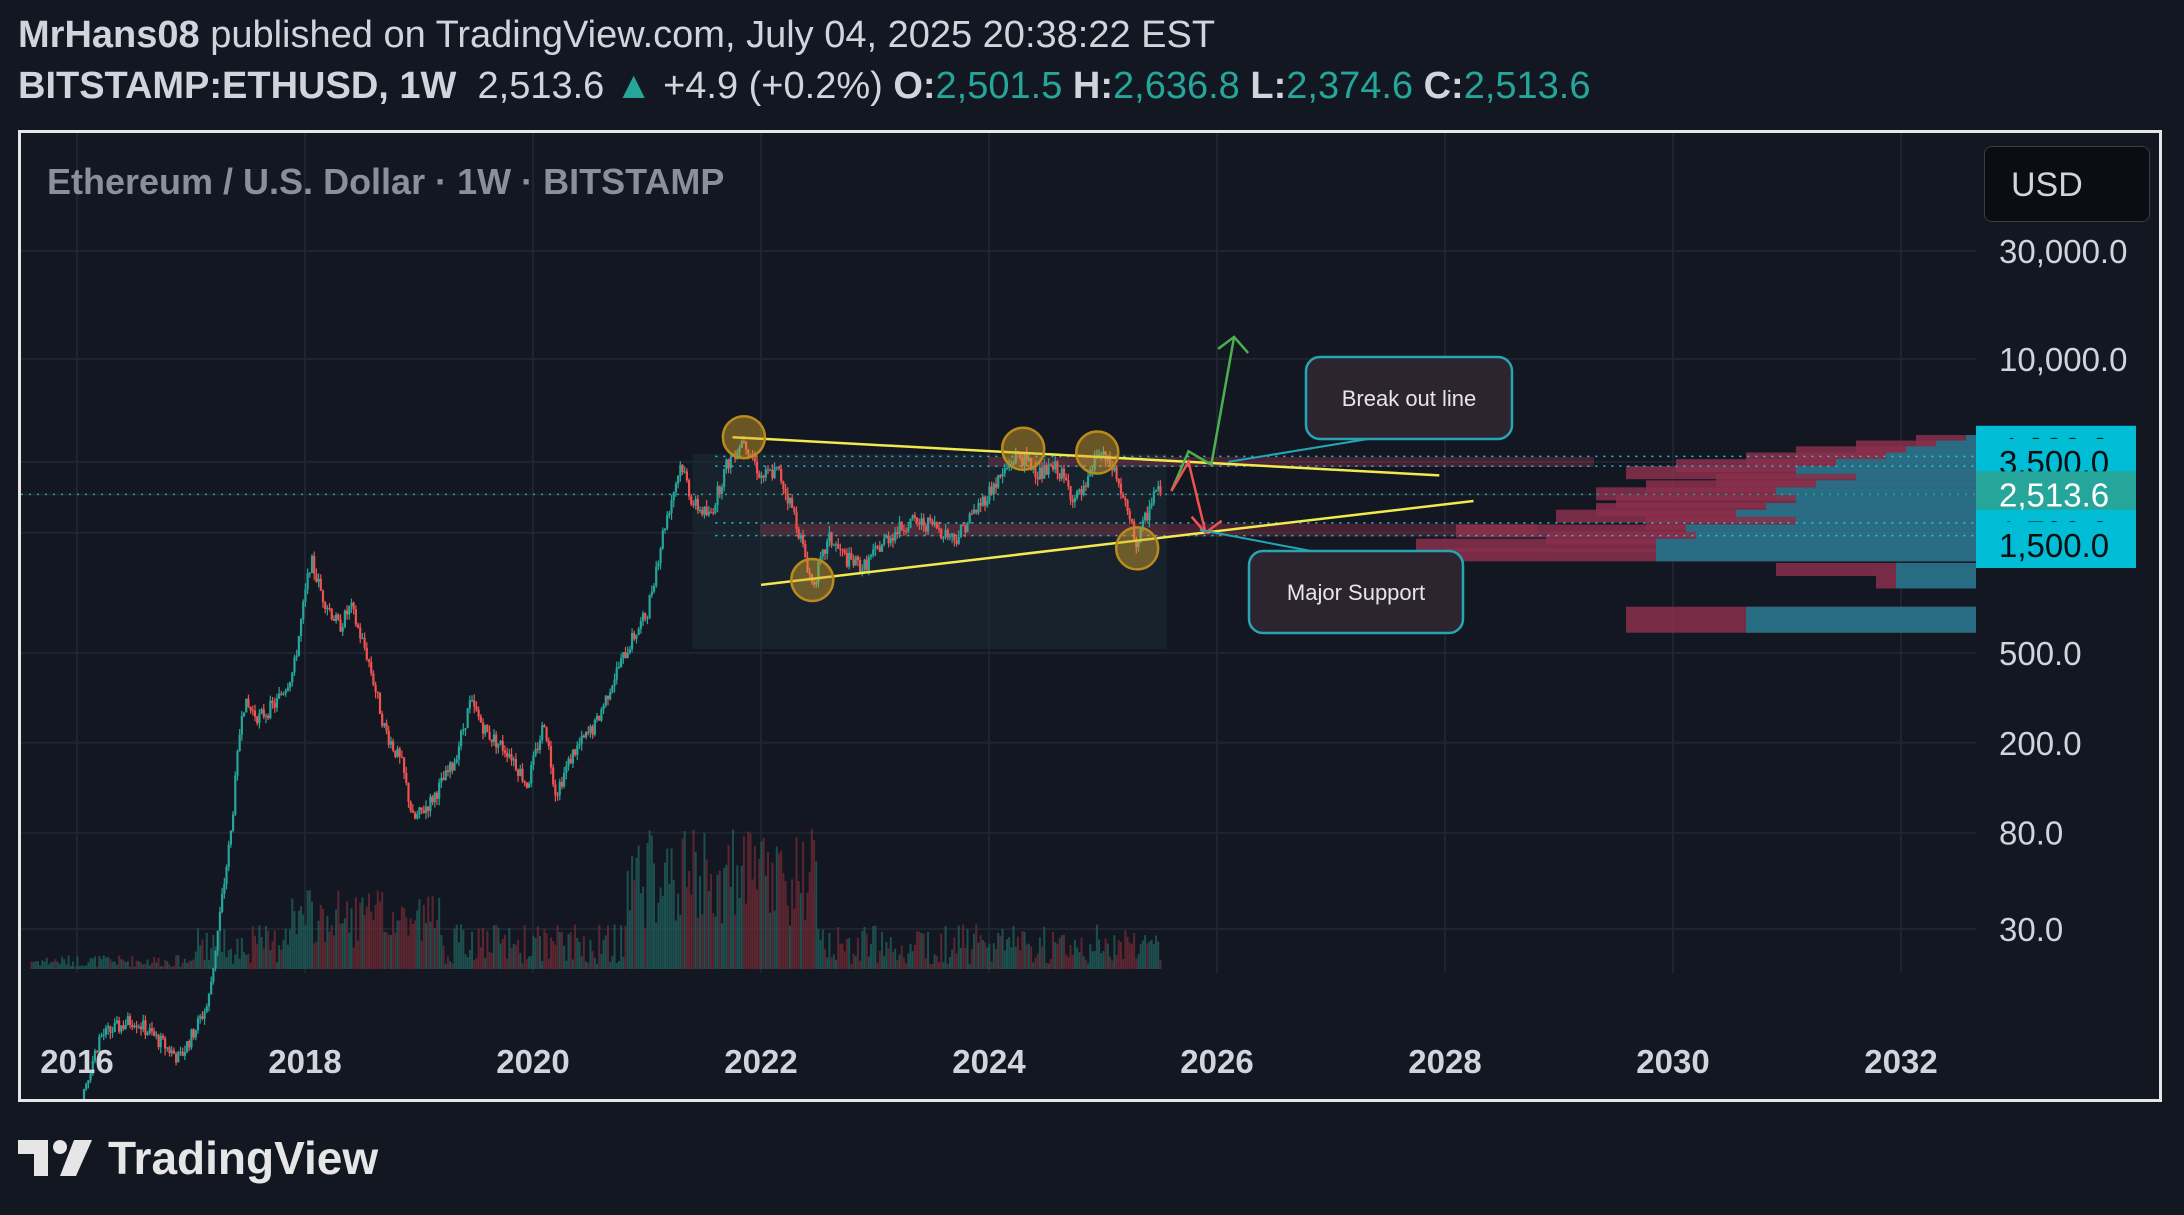  Describe the element at coordinates (1093, 86) in the screenshot. I see `high-label: H:` at that location.